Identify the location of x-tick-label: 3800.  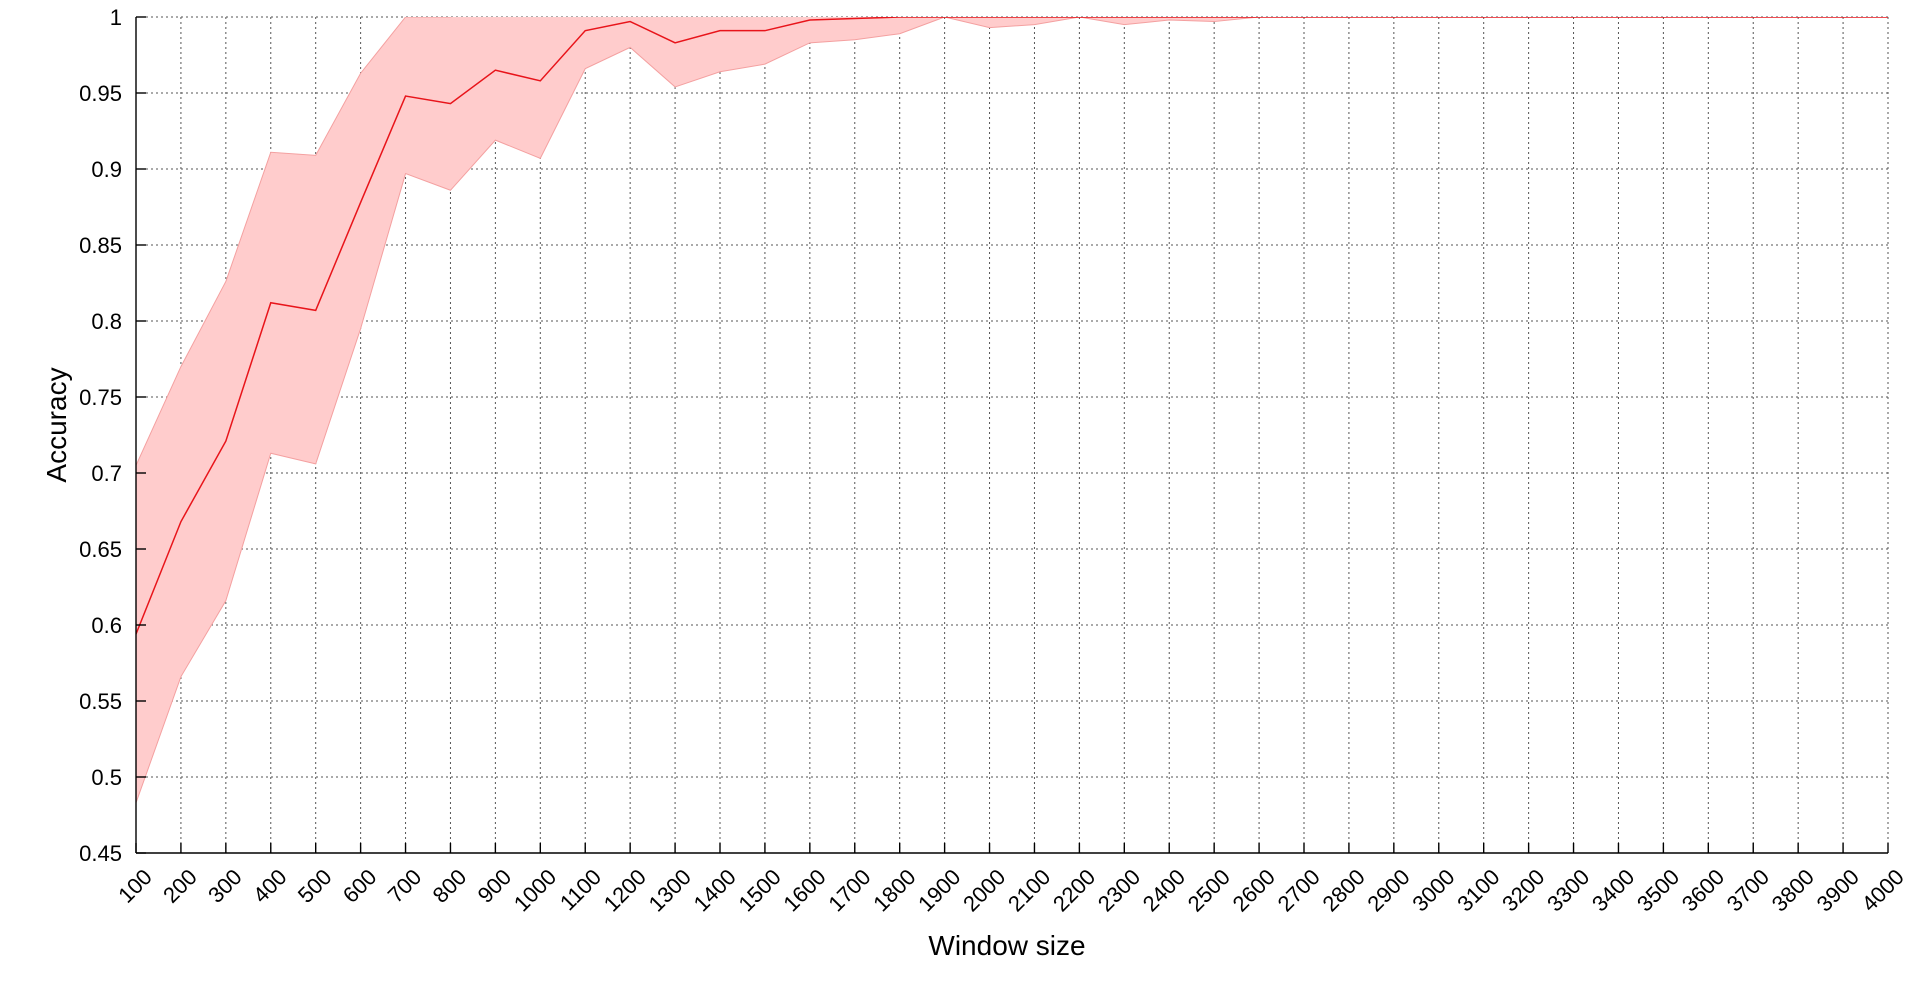
(1793, 890).